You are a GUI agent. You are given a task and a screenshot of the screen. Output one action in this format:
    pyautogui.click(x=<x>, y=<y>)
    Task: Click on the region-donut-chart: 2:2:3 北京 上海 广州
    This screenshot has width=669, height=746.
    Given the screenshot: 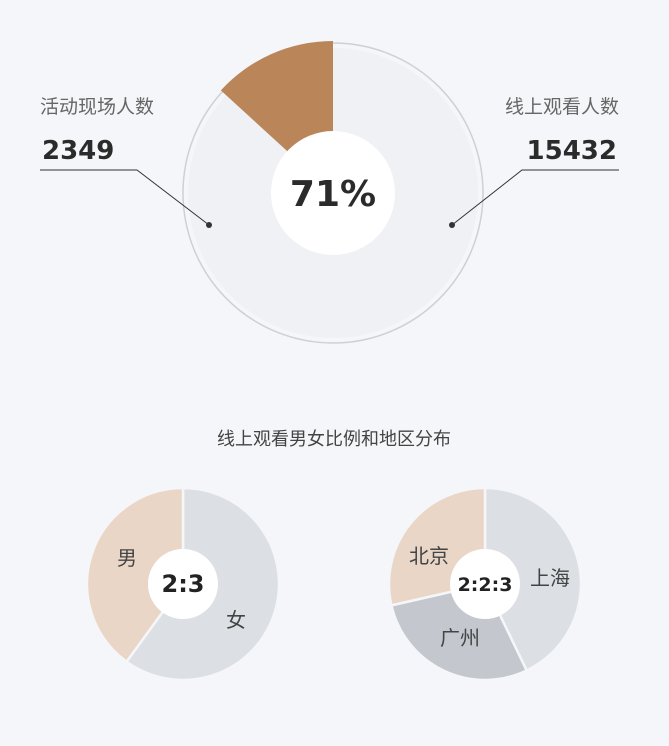 What is the action you would take?
    pyautogui.click(x=485, y=584)
    